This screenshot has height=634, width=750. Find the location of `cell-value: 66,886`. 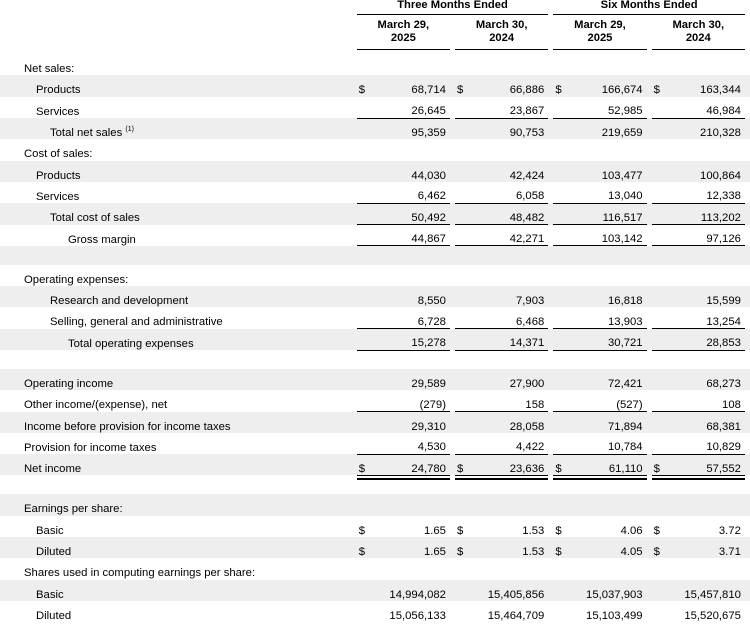

cell-value: 66,886 is located at coordinates (512, 86).